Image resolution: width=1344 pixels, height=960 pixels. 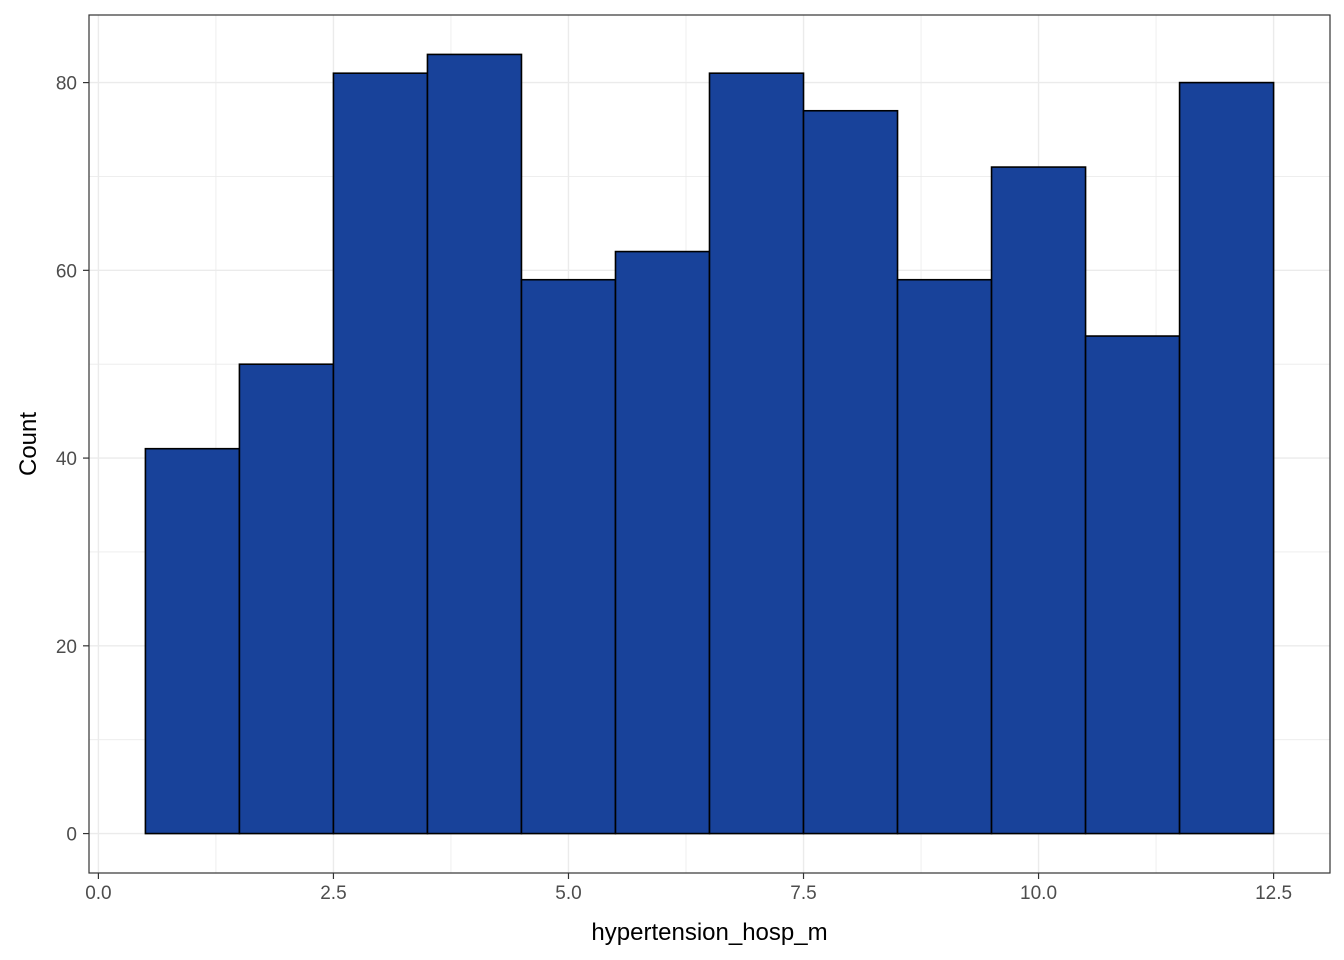 What do you see at coordinates (71, 835) in the screenshot?
I see `y-tick-label: 0` at bounding box center [71, 835].